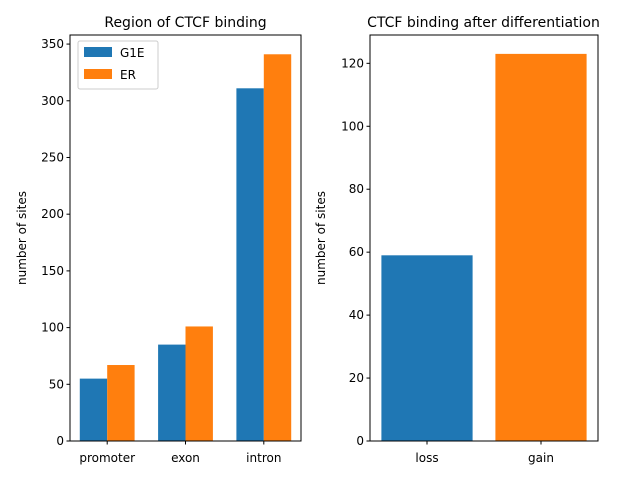  What do you see at coordinates (321, 238) in the screenshot?
I see `y-axis-label-right: number of sites` at bounding box center [321, 238].